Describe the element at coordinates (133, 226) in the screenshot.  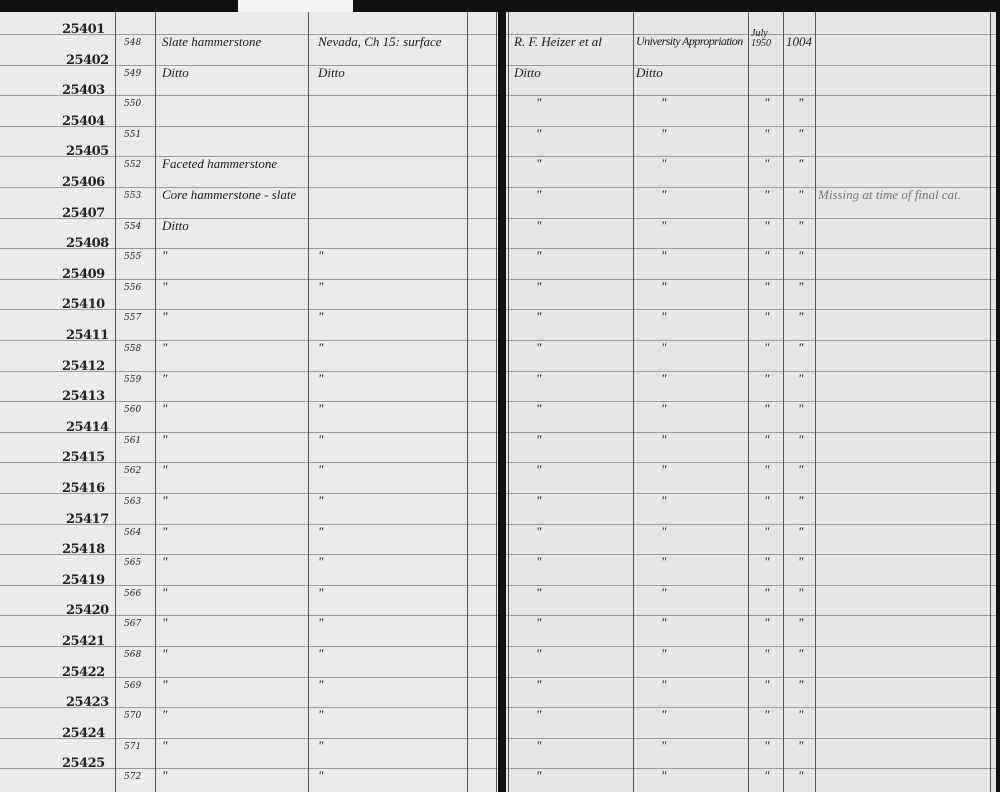
I see `catalog-number: 554` at that location.